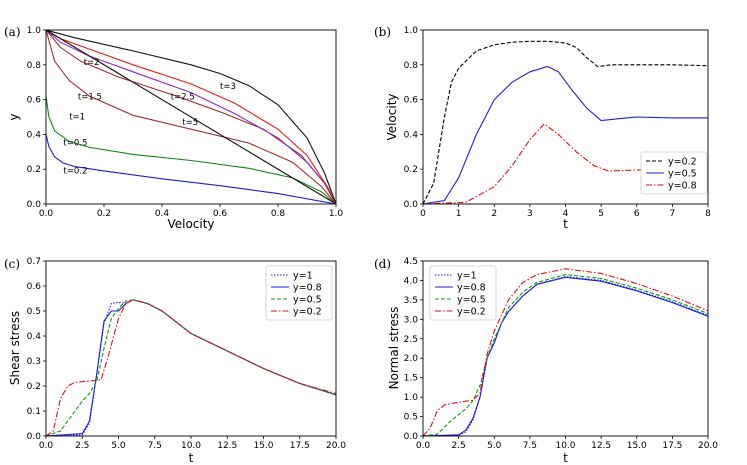  What do you see at coordinates (394, 348) in the screenshot?
I see `y-axis-label: Normal stress` at bounding box center [394, 348].